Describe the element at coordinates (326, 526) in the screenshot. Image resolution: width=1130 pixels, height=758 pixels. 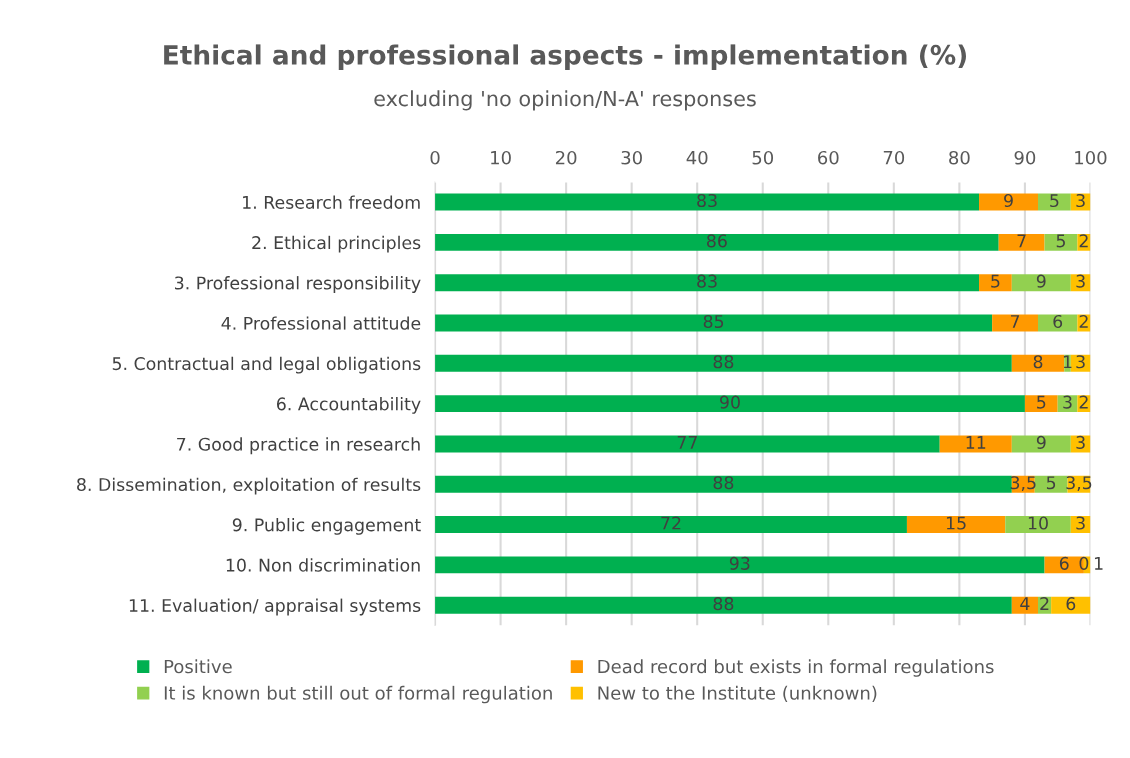
I see `y-tick-label: 9. Public engagement` at that location.